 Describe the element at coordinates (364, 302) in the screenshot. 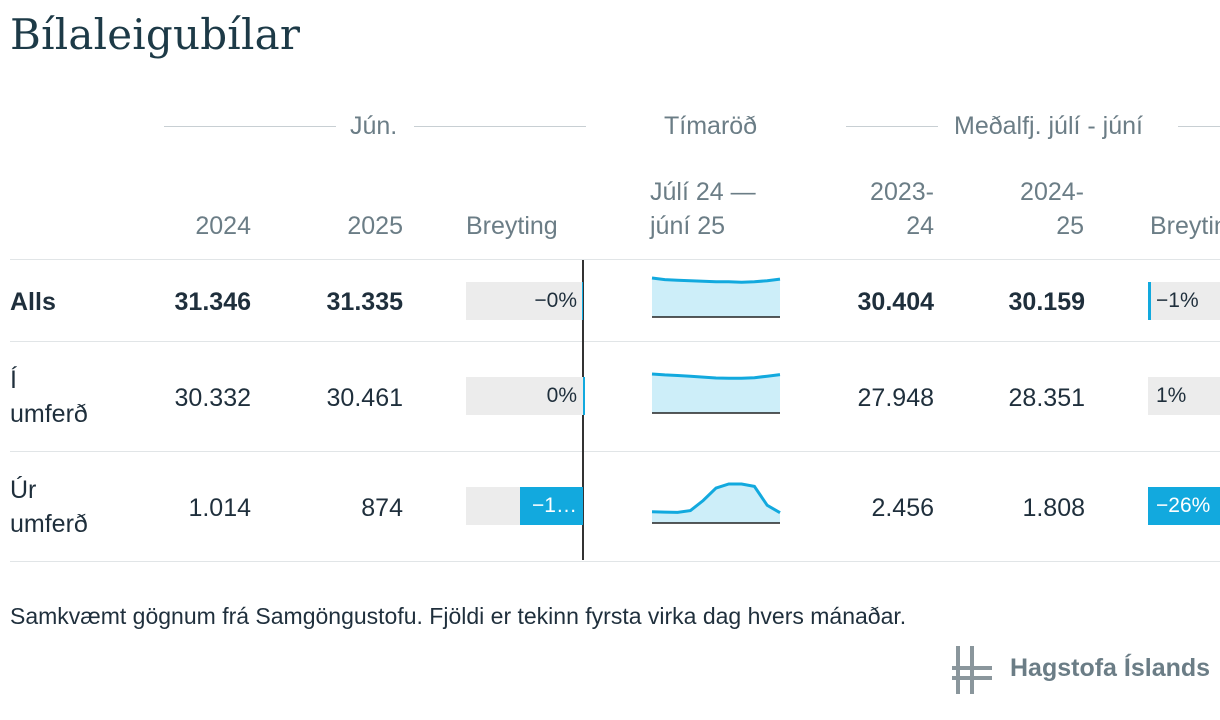

I see `cell-jun-2025: 31.335` at that location.